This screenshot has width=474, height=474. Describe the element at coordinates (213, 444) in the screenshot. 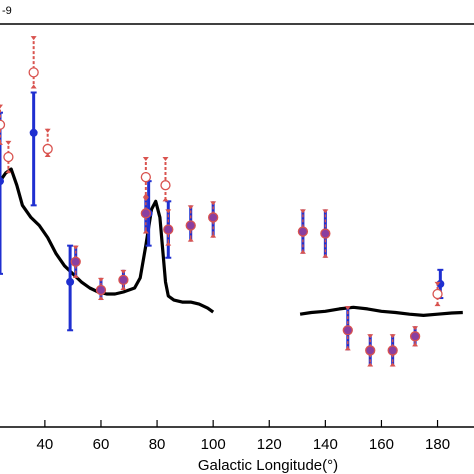

I see `x-tick-label: 100` at that location.